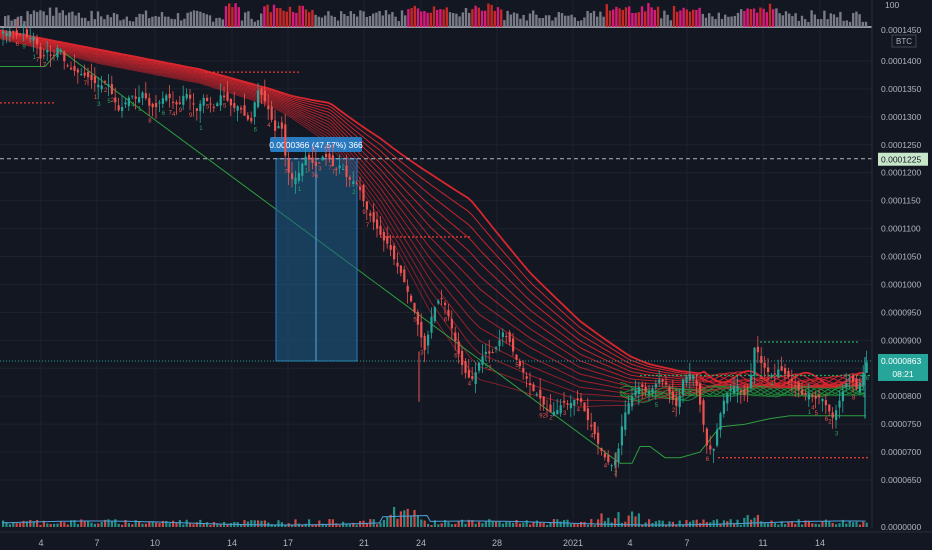  I want to click on time-tick: 21, so click(364, 543).